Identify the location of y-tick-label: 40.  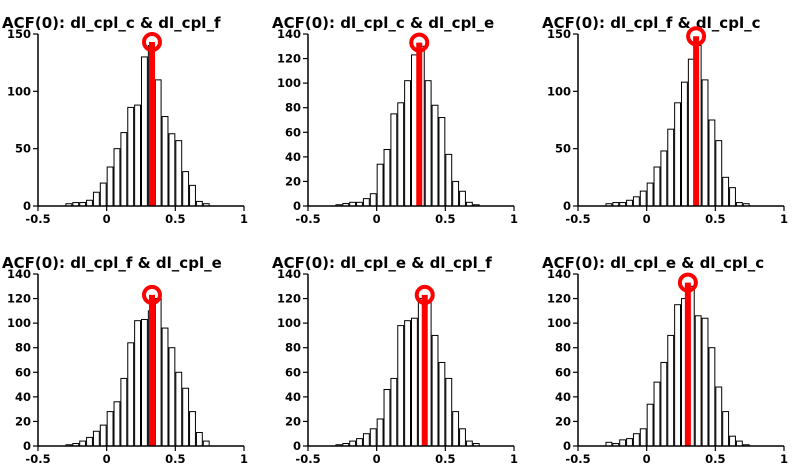
(23, 397).